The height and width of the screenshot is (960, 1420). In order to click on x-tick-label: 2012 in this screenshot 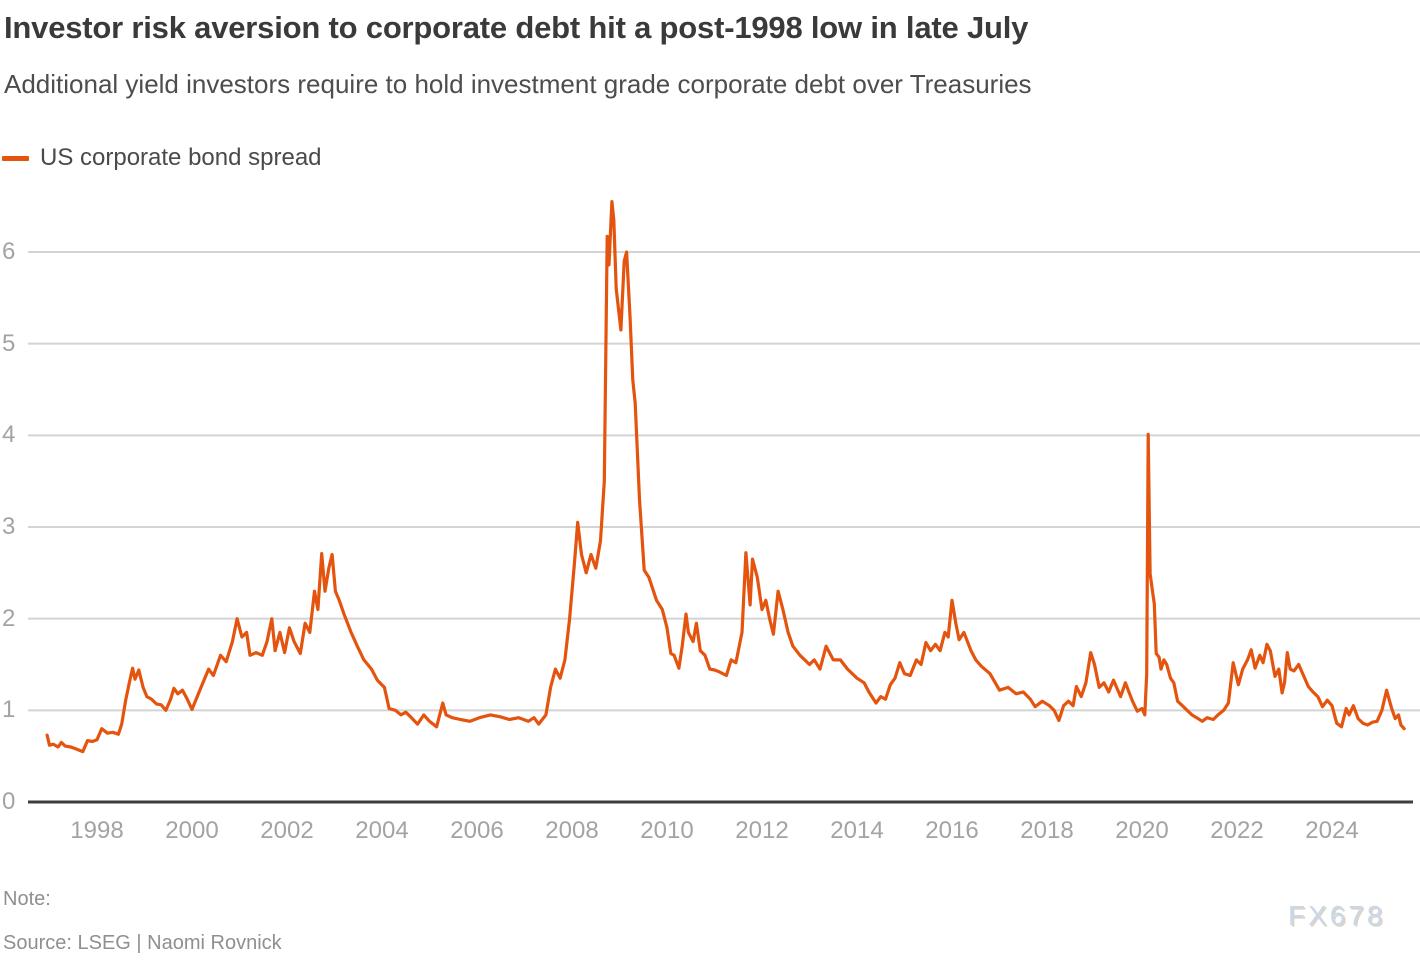, I will do `click(762, 830)`.